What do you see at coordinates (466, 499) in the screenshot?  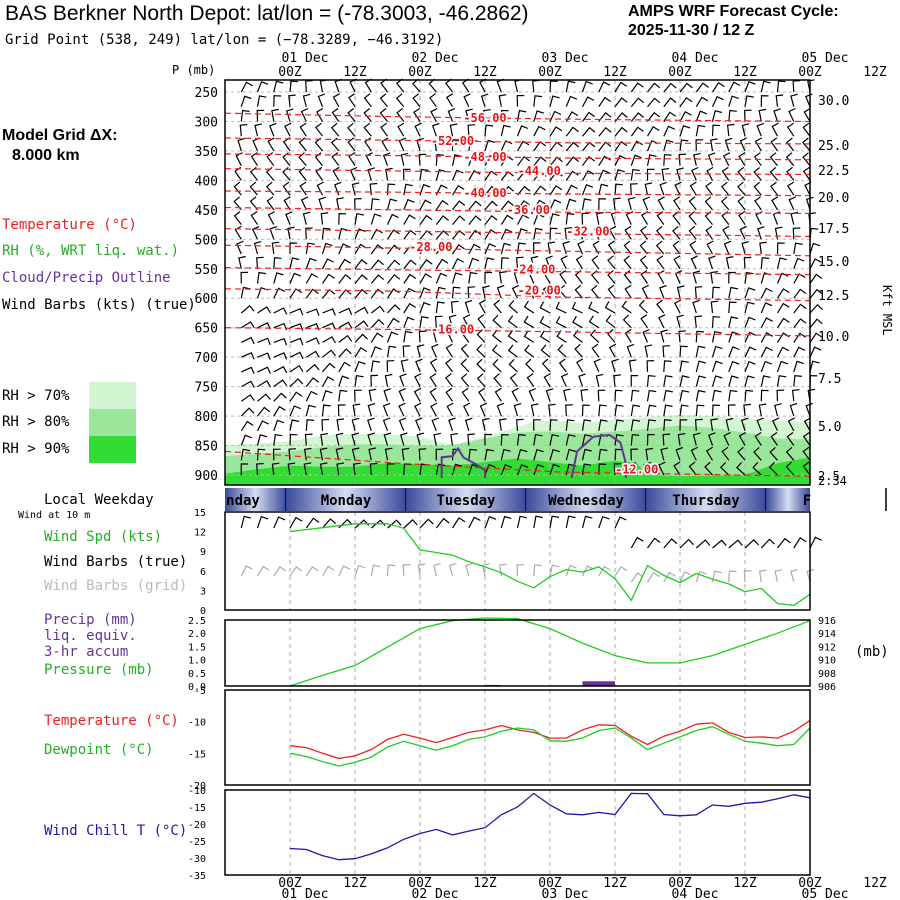 I see `weekday-band-segment` at bounding box center [466, 499].